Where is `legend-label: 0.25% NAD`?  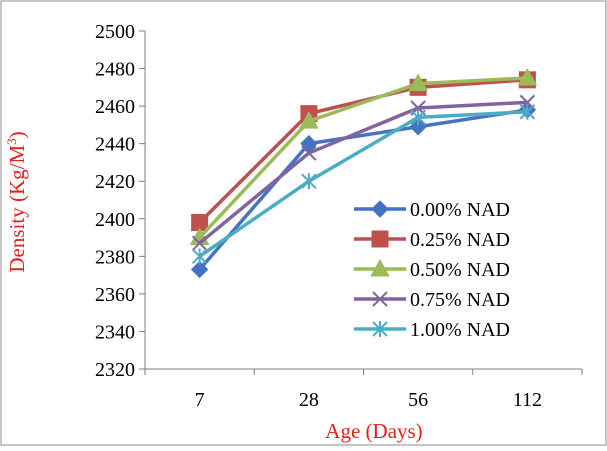 legend-label: 0.25% NAD is located at coordinates (460, 240).